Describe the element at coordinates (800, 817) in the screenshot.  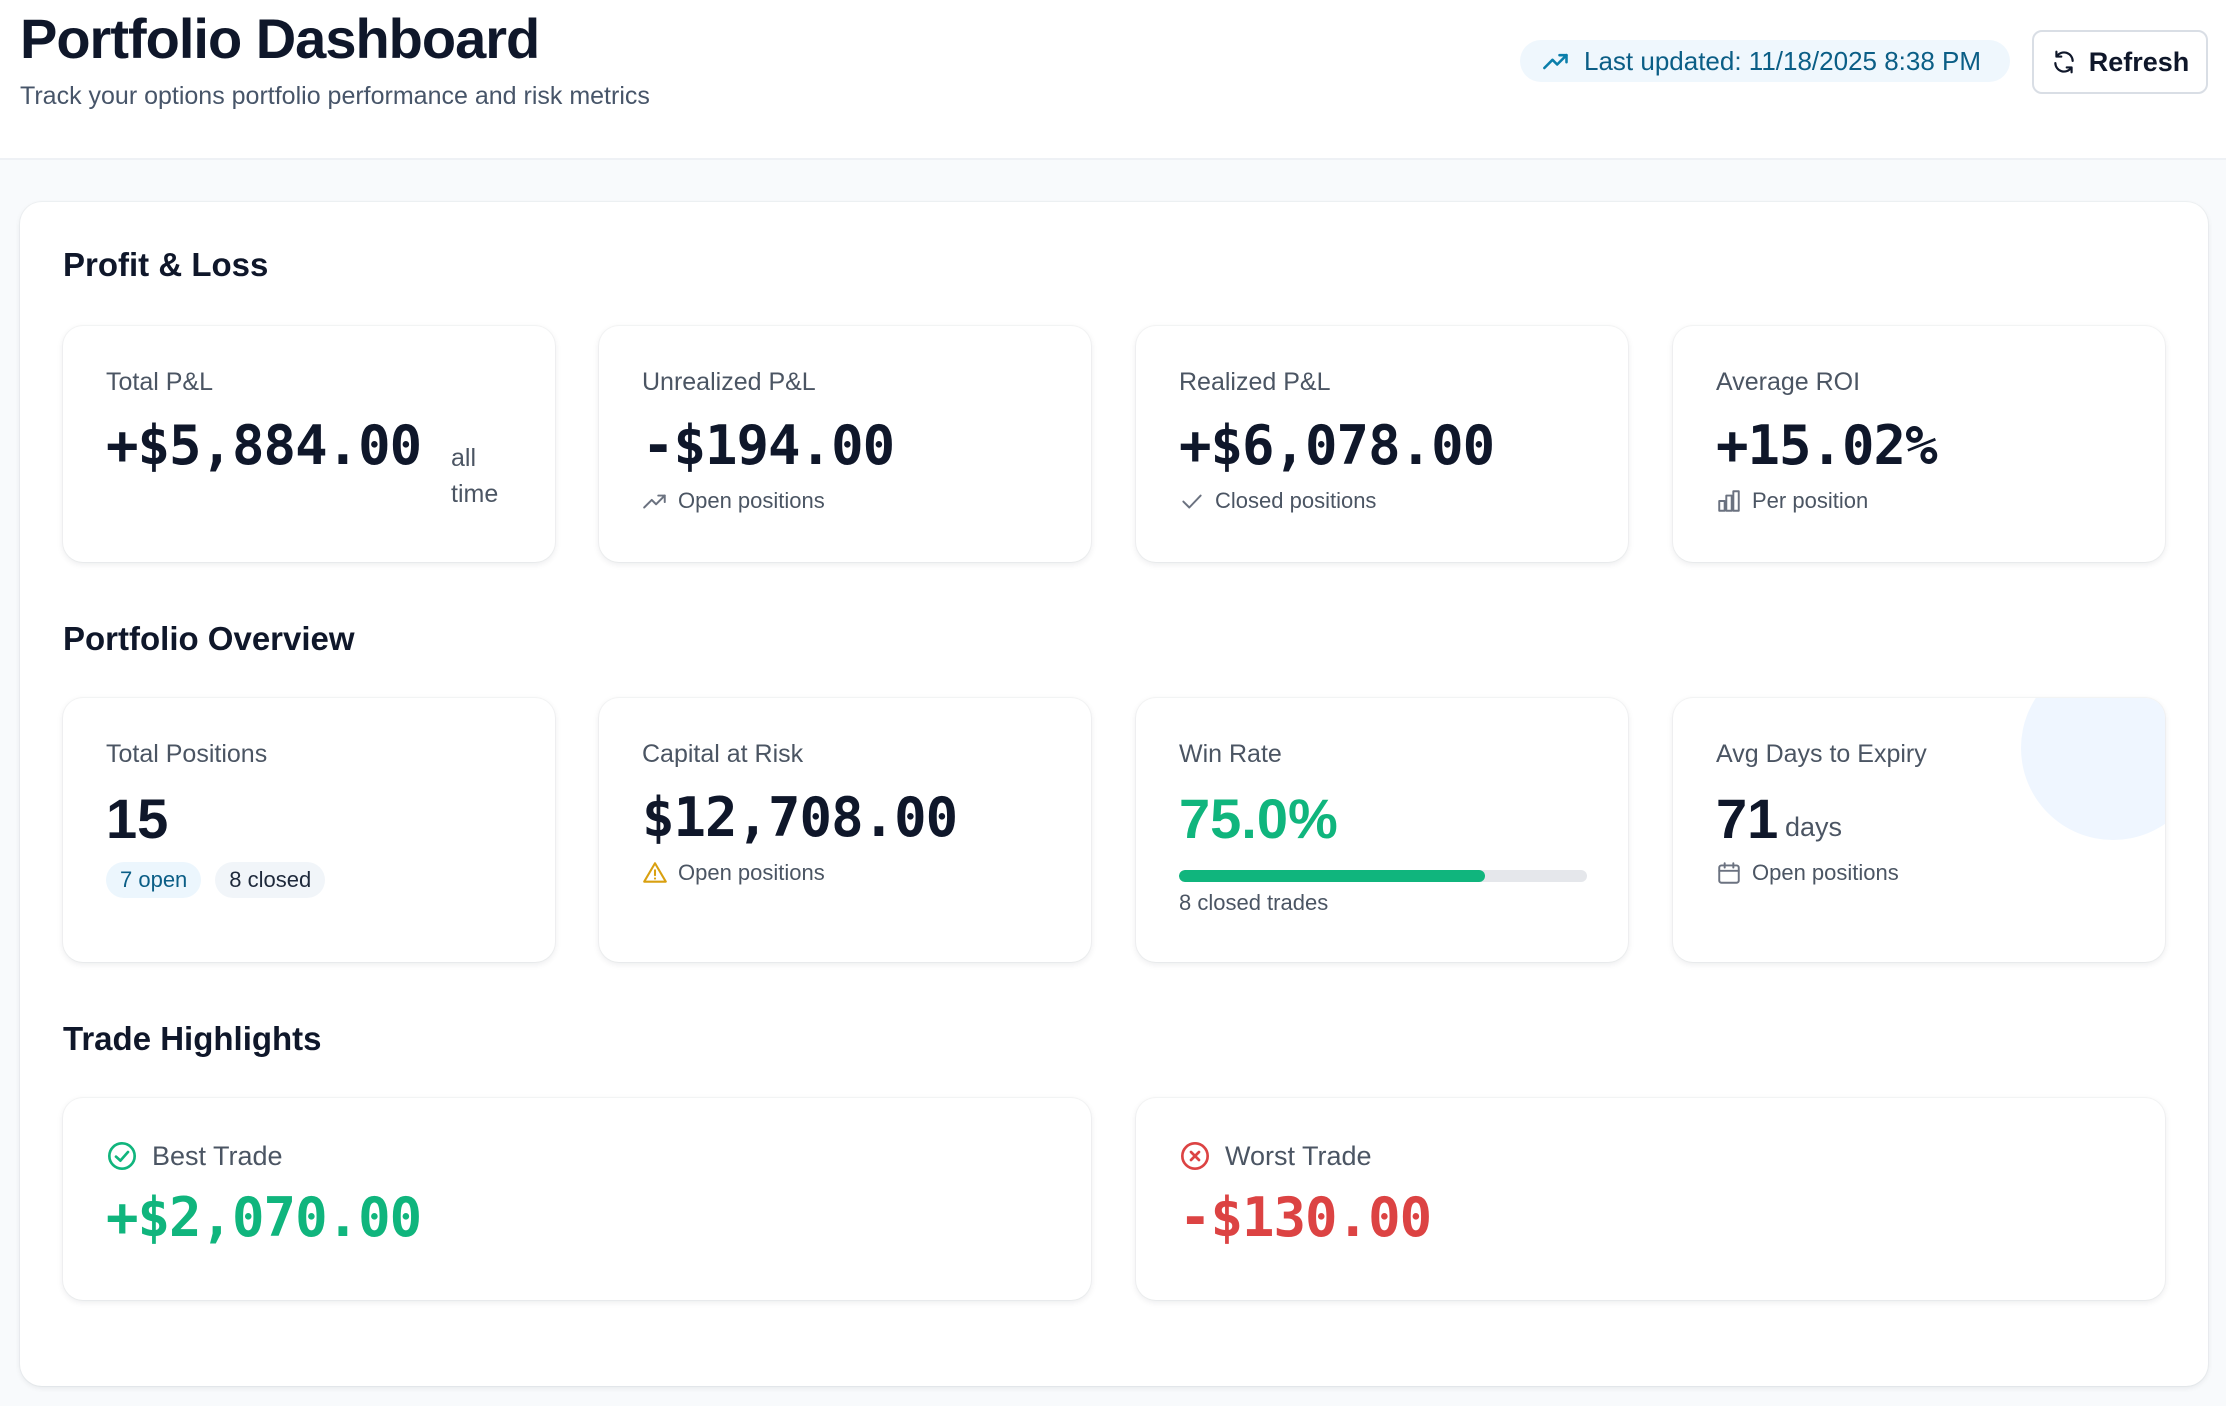
I see `capital-at-risk-value: $12,708.00` at that location.